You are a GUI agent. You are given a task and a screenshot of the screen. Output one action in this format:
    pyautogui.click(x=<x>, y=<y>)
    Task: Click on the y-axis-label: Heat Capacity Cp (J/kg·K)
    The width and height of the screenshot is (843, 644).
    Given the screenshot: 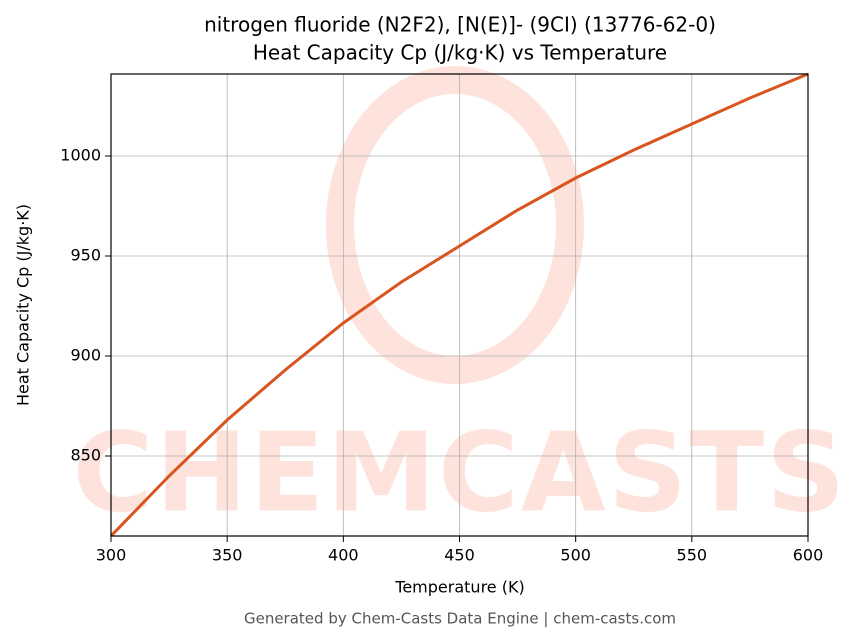 What is the action you would take?
    pyautogui.click(x=23, y=305)
    